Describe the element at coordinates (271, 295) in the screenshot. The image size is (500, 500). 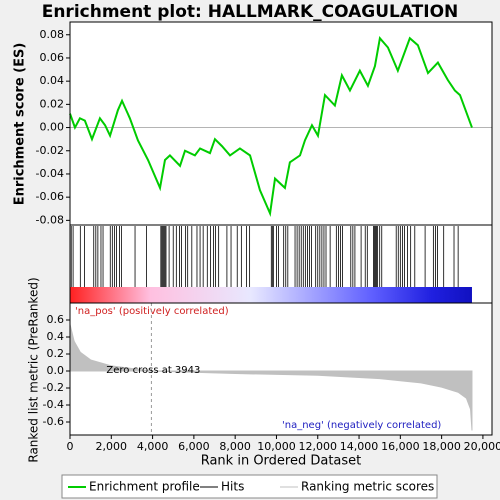
I see `color-bar` at that location.